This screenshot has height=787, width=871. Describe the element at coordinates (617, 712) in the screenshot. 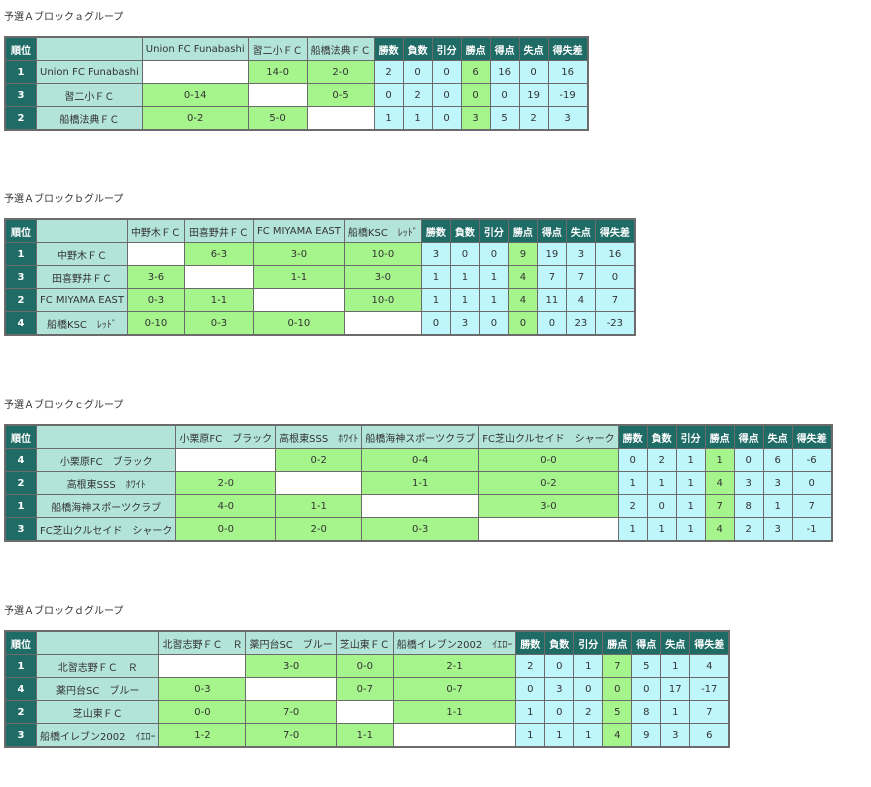

I see `points-cell: 5` at that location.